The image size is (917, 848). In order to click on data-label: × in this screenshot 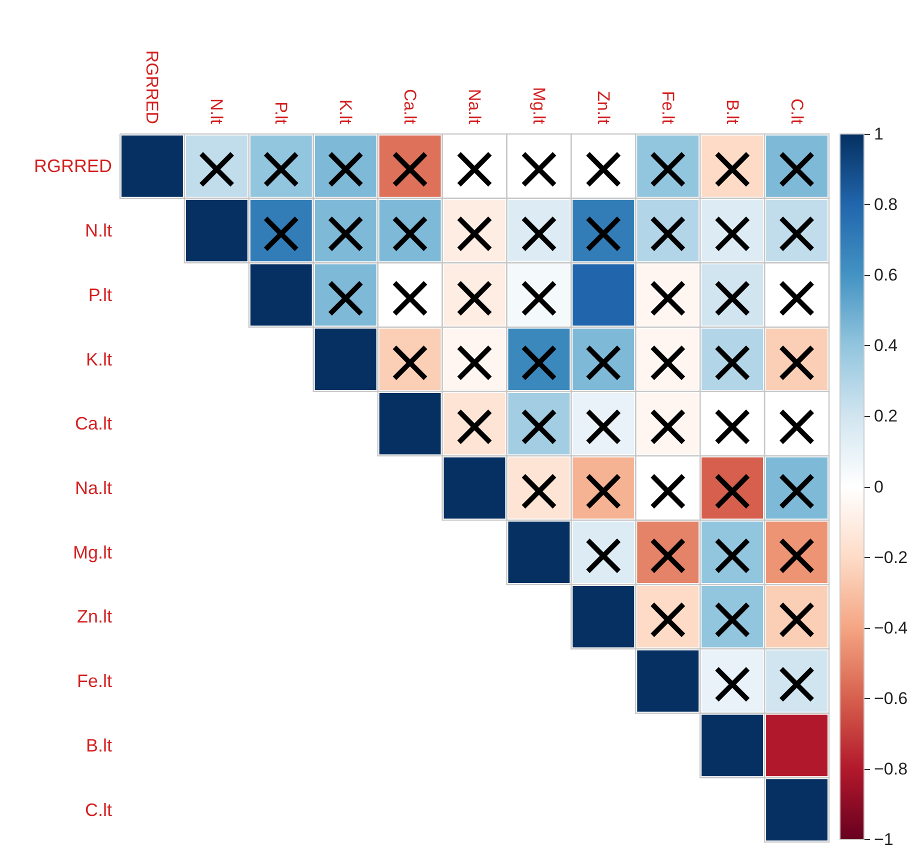, I will do `click(216, 168)`.